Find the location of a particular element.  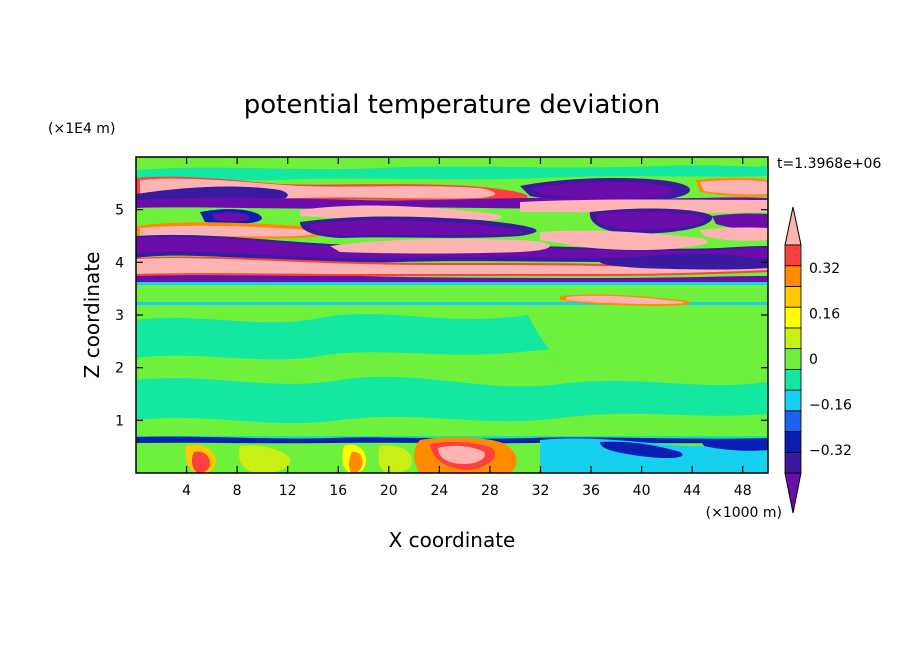

y-axis-label: Z coordinate is located at coordinates (92, 315).